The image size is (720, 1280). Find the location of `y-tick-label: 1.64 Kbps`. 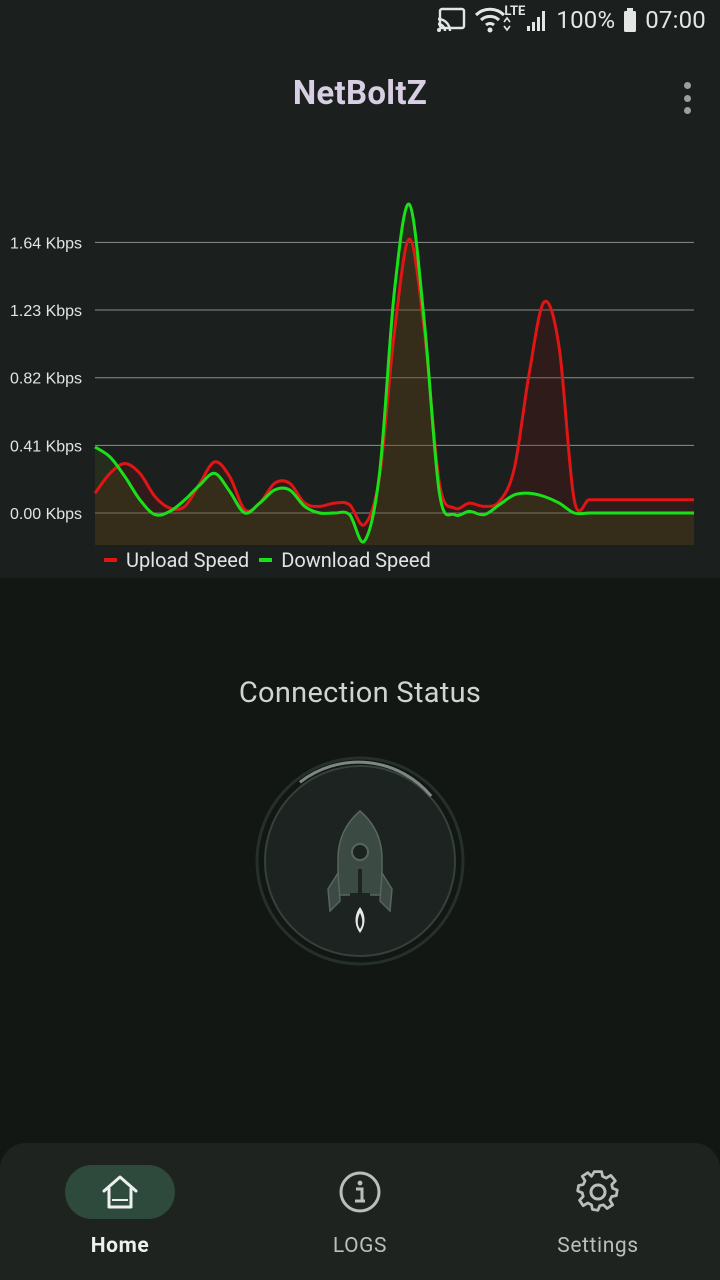

y-tick-label: 1.64 Kbps is located at coordinates (46, 243).